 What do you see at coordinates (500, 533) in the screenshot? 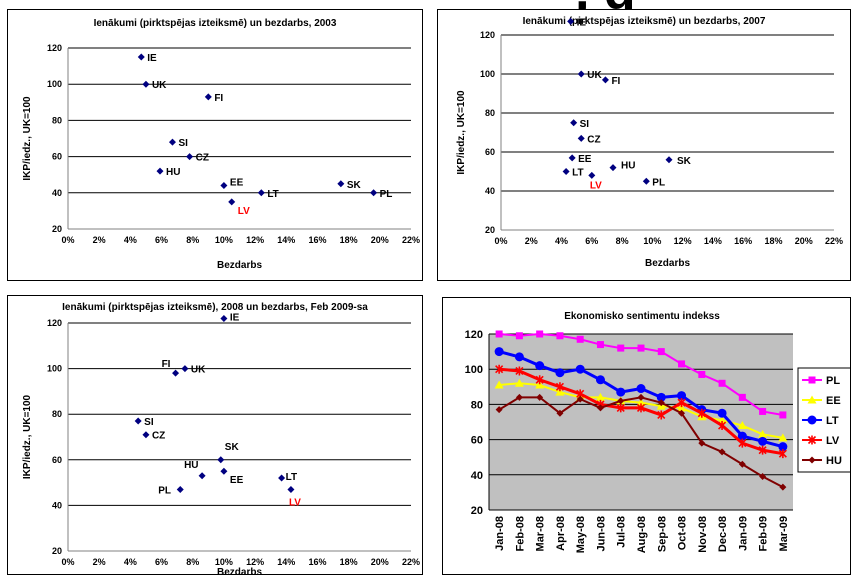
I see `x-tick-label: Jan-08` at bounding box center [500, 533].